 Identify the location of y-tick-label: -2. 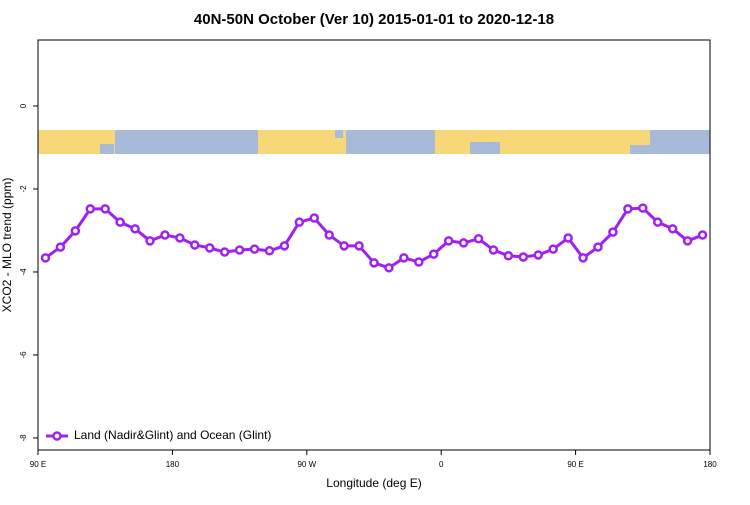
(23, 189).